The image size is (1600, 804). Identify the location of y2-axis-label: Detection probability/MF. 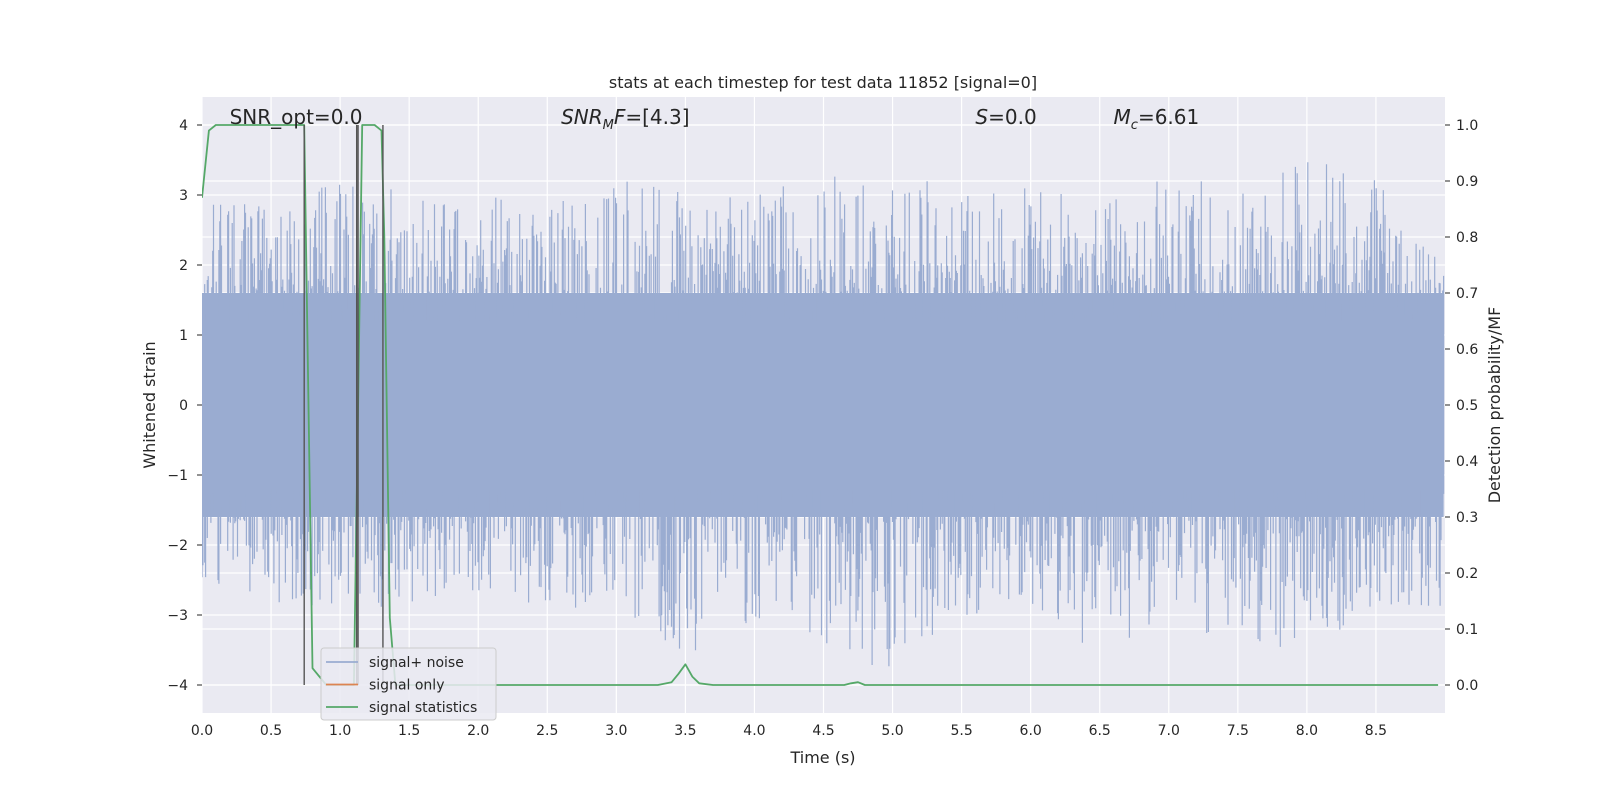
(1494, 405).